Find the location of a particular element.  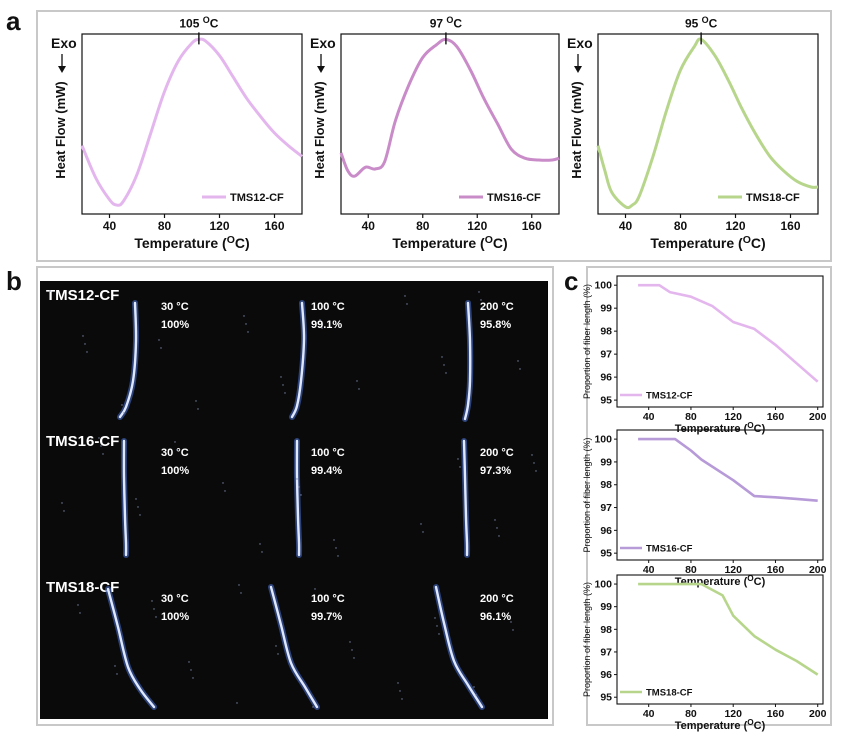

exo-arrow-head is located at coordinates (321, 69).